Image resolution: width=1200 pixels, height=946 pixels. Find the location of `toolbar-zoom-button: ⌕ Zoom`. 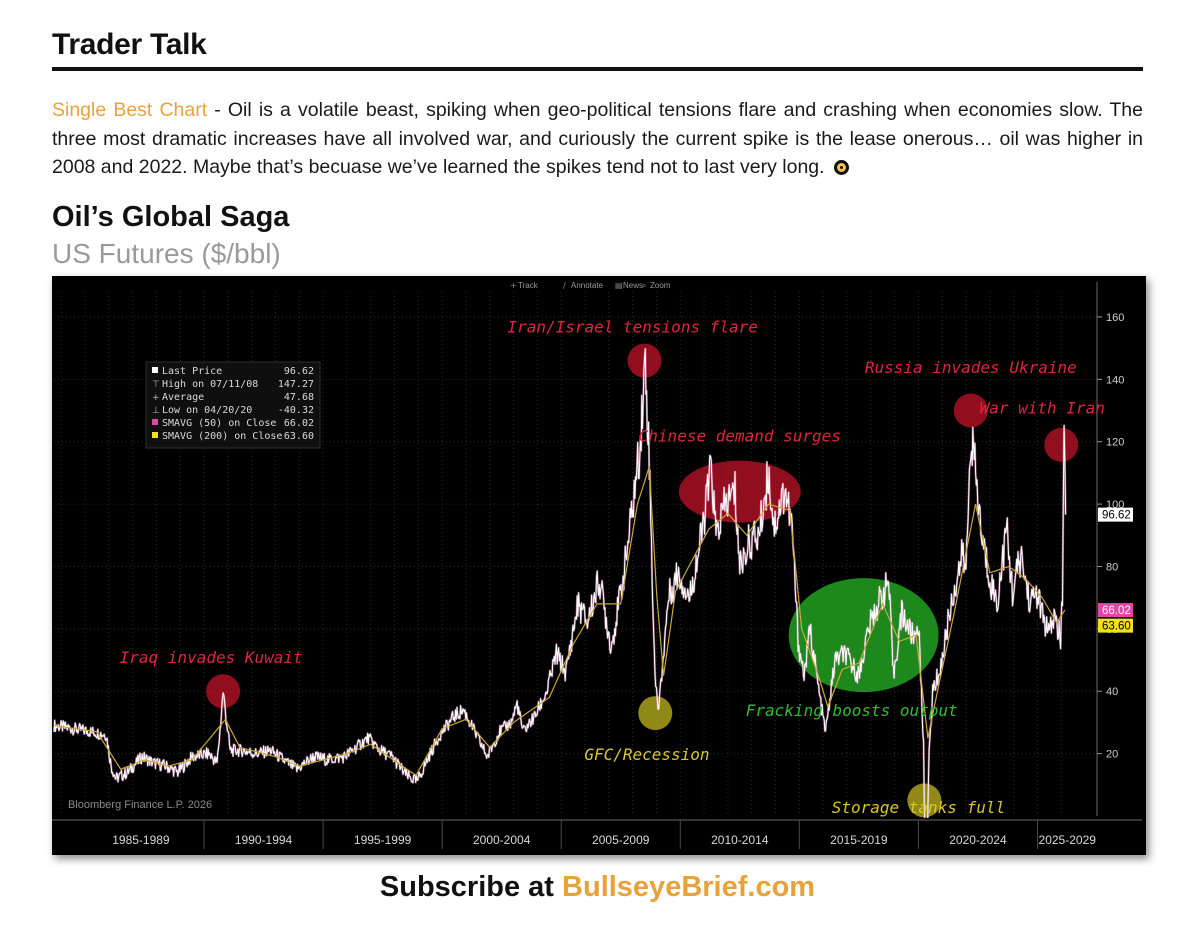

toolbar-zoom-button: ⌕ Zoom is located at coordinates (656, 285).